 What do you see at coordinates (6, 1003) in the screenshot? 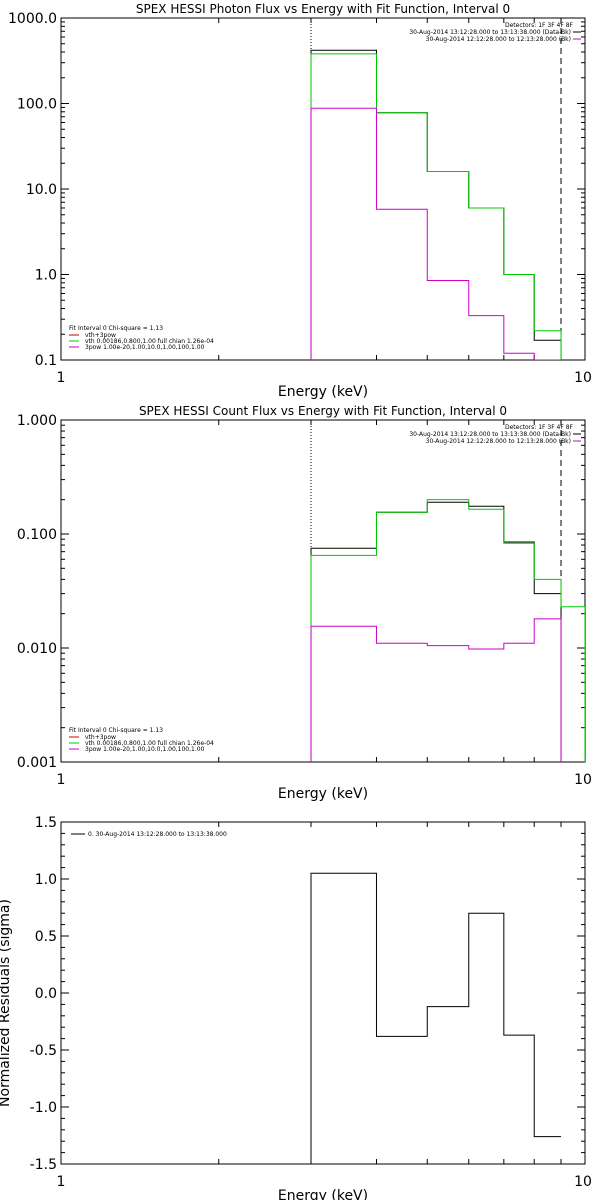
I see `y-axis-label: Normalized Residuals (sigma)` at bounding box center [6, 1003].